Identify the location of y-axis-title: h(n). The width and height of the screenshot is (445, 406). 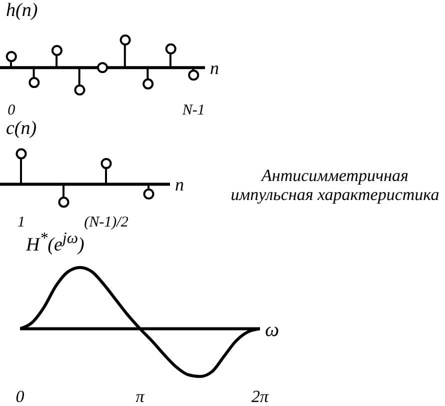
(22, 11).